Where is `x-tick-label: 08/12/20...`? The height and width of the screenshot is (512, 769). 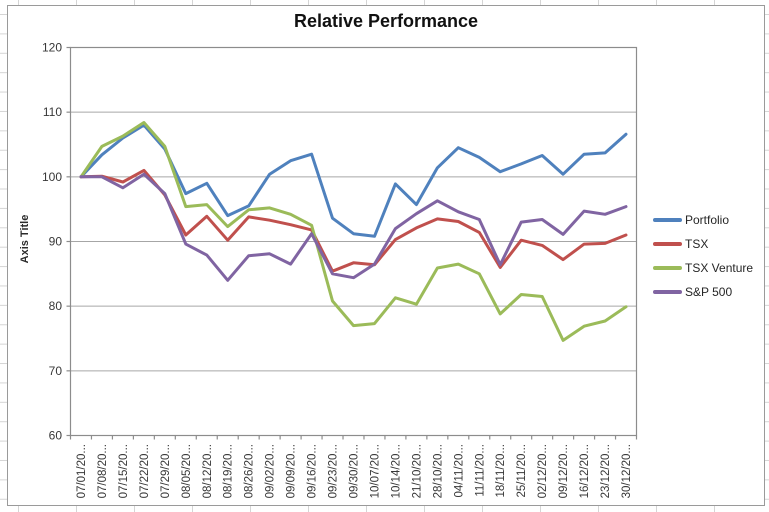 x-tick-label: 08/12/20... is located at coordinates (208, 471).